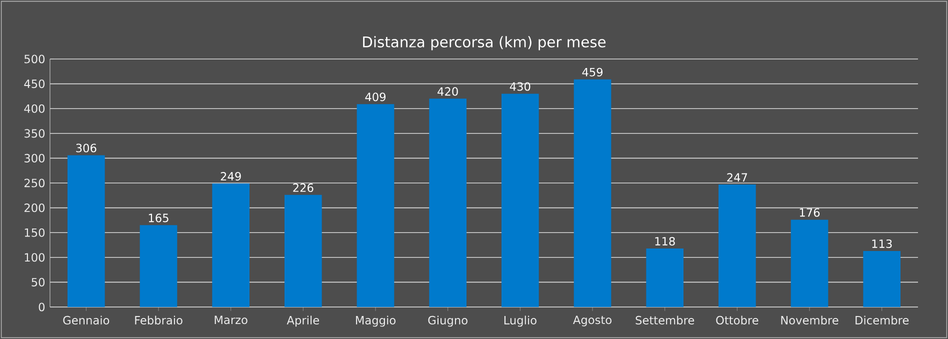 The height and width of the screenshot is (339, 948). What do you see at coordinates (158, 218) in the screenshot?
I see `data-label: 165` at bounding box center [158, 218].